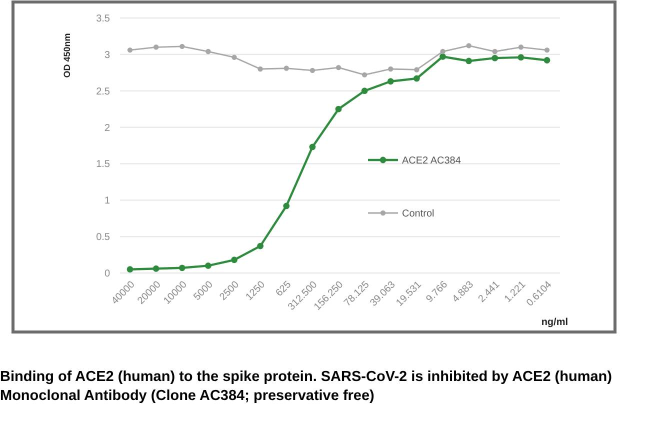 The width and height of the screenshot is (650, 442). I want to click on y-tick-label: 1.5, so click(103, 164).